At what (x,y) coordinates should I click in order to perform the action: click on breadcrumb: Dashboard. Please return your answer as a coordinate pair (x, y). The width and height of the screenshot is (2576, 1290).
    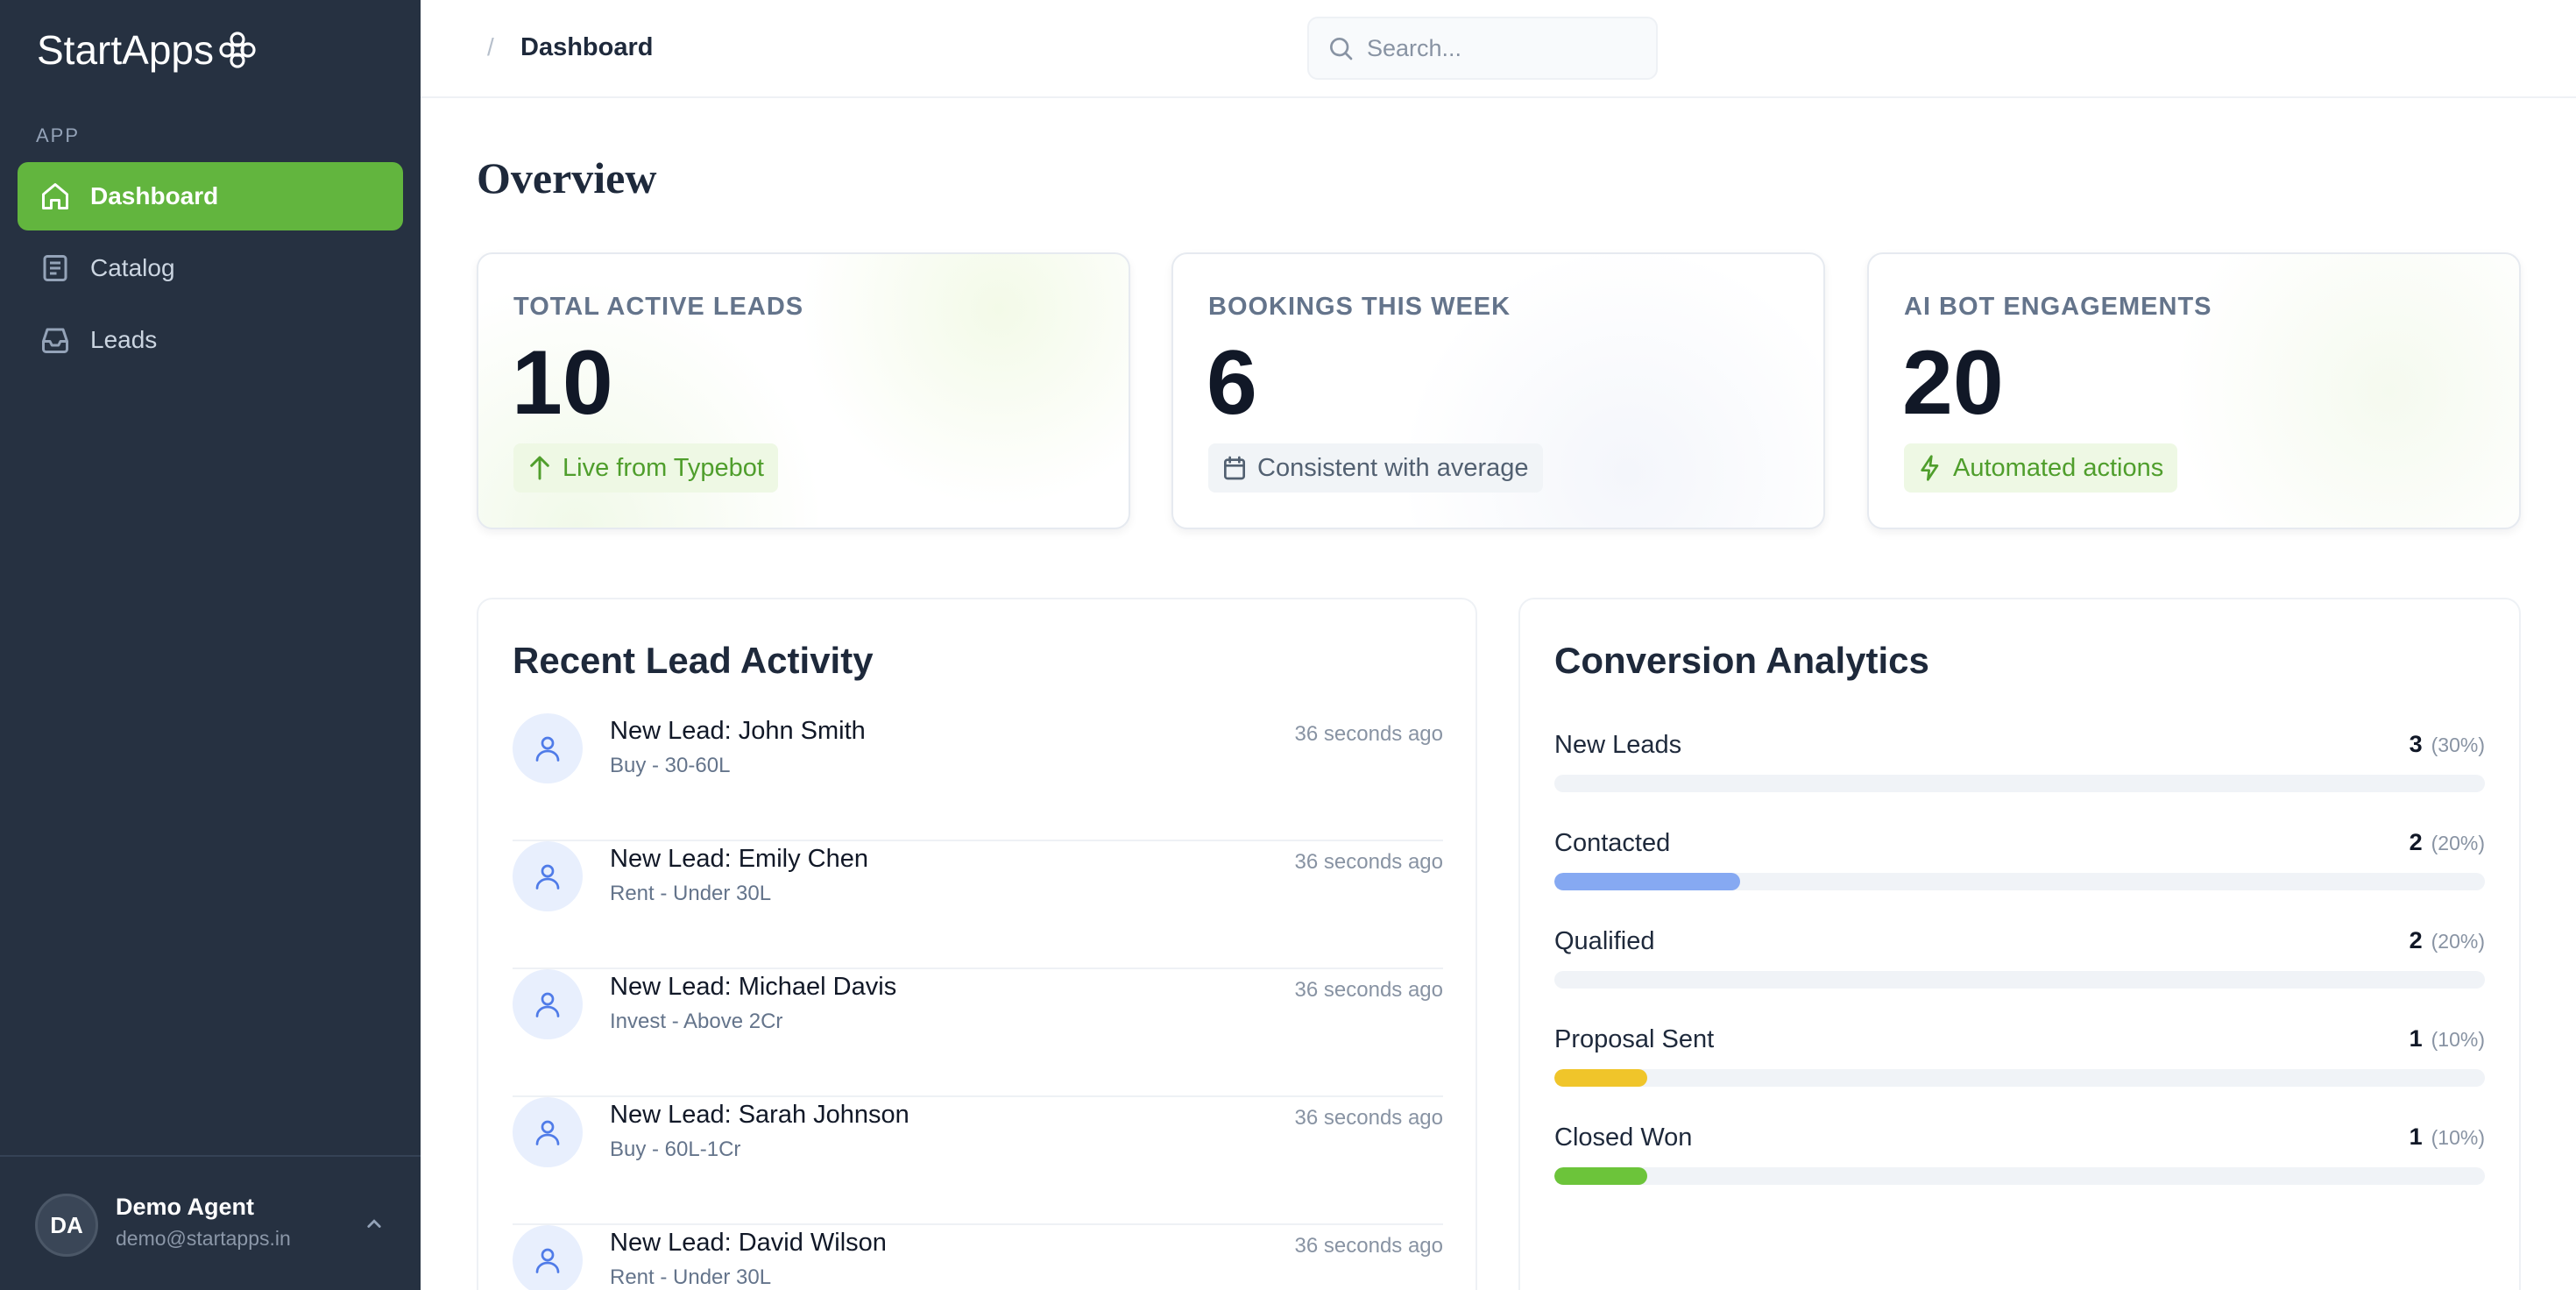
    Looking at the image, I should click on (587, 47).